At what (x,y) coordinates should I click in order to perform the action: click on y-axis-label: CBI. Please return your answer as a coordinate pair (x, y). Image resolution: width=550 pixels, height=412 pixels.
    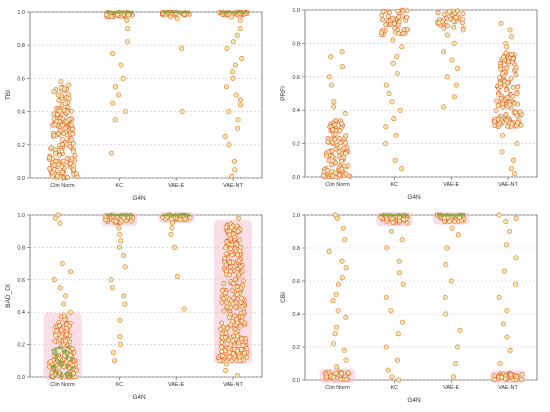
    Looking at the image, I should click on (283, 297).